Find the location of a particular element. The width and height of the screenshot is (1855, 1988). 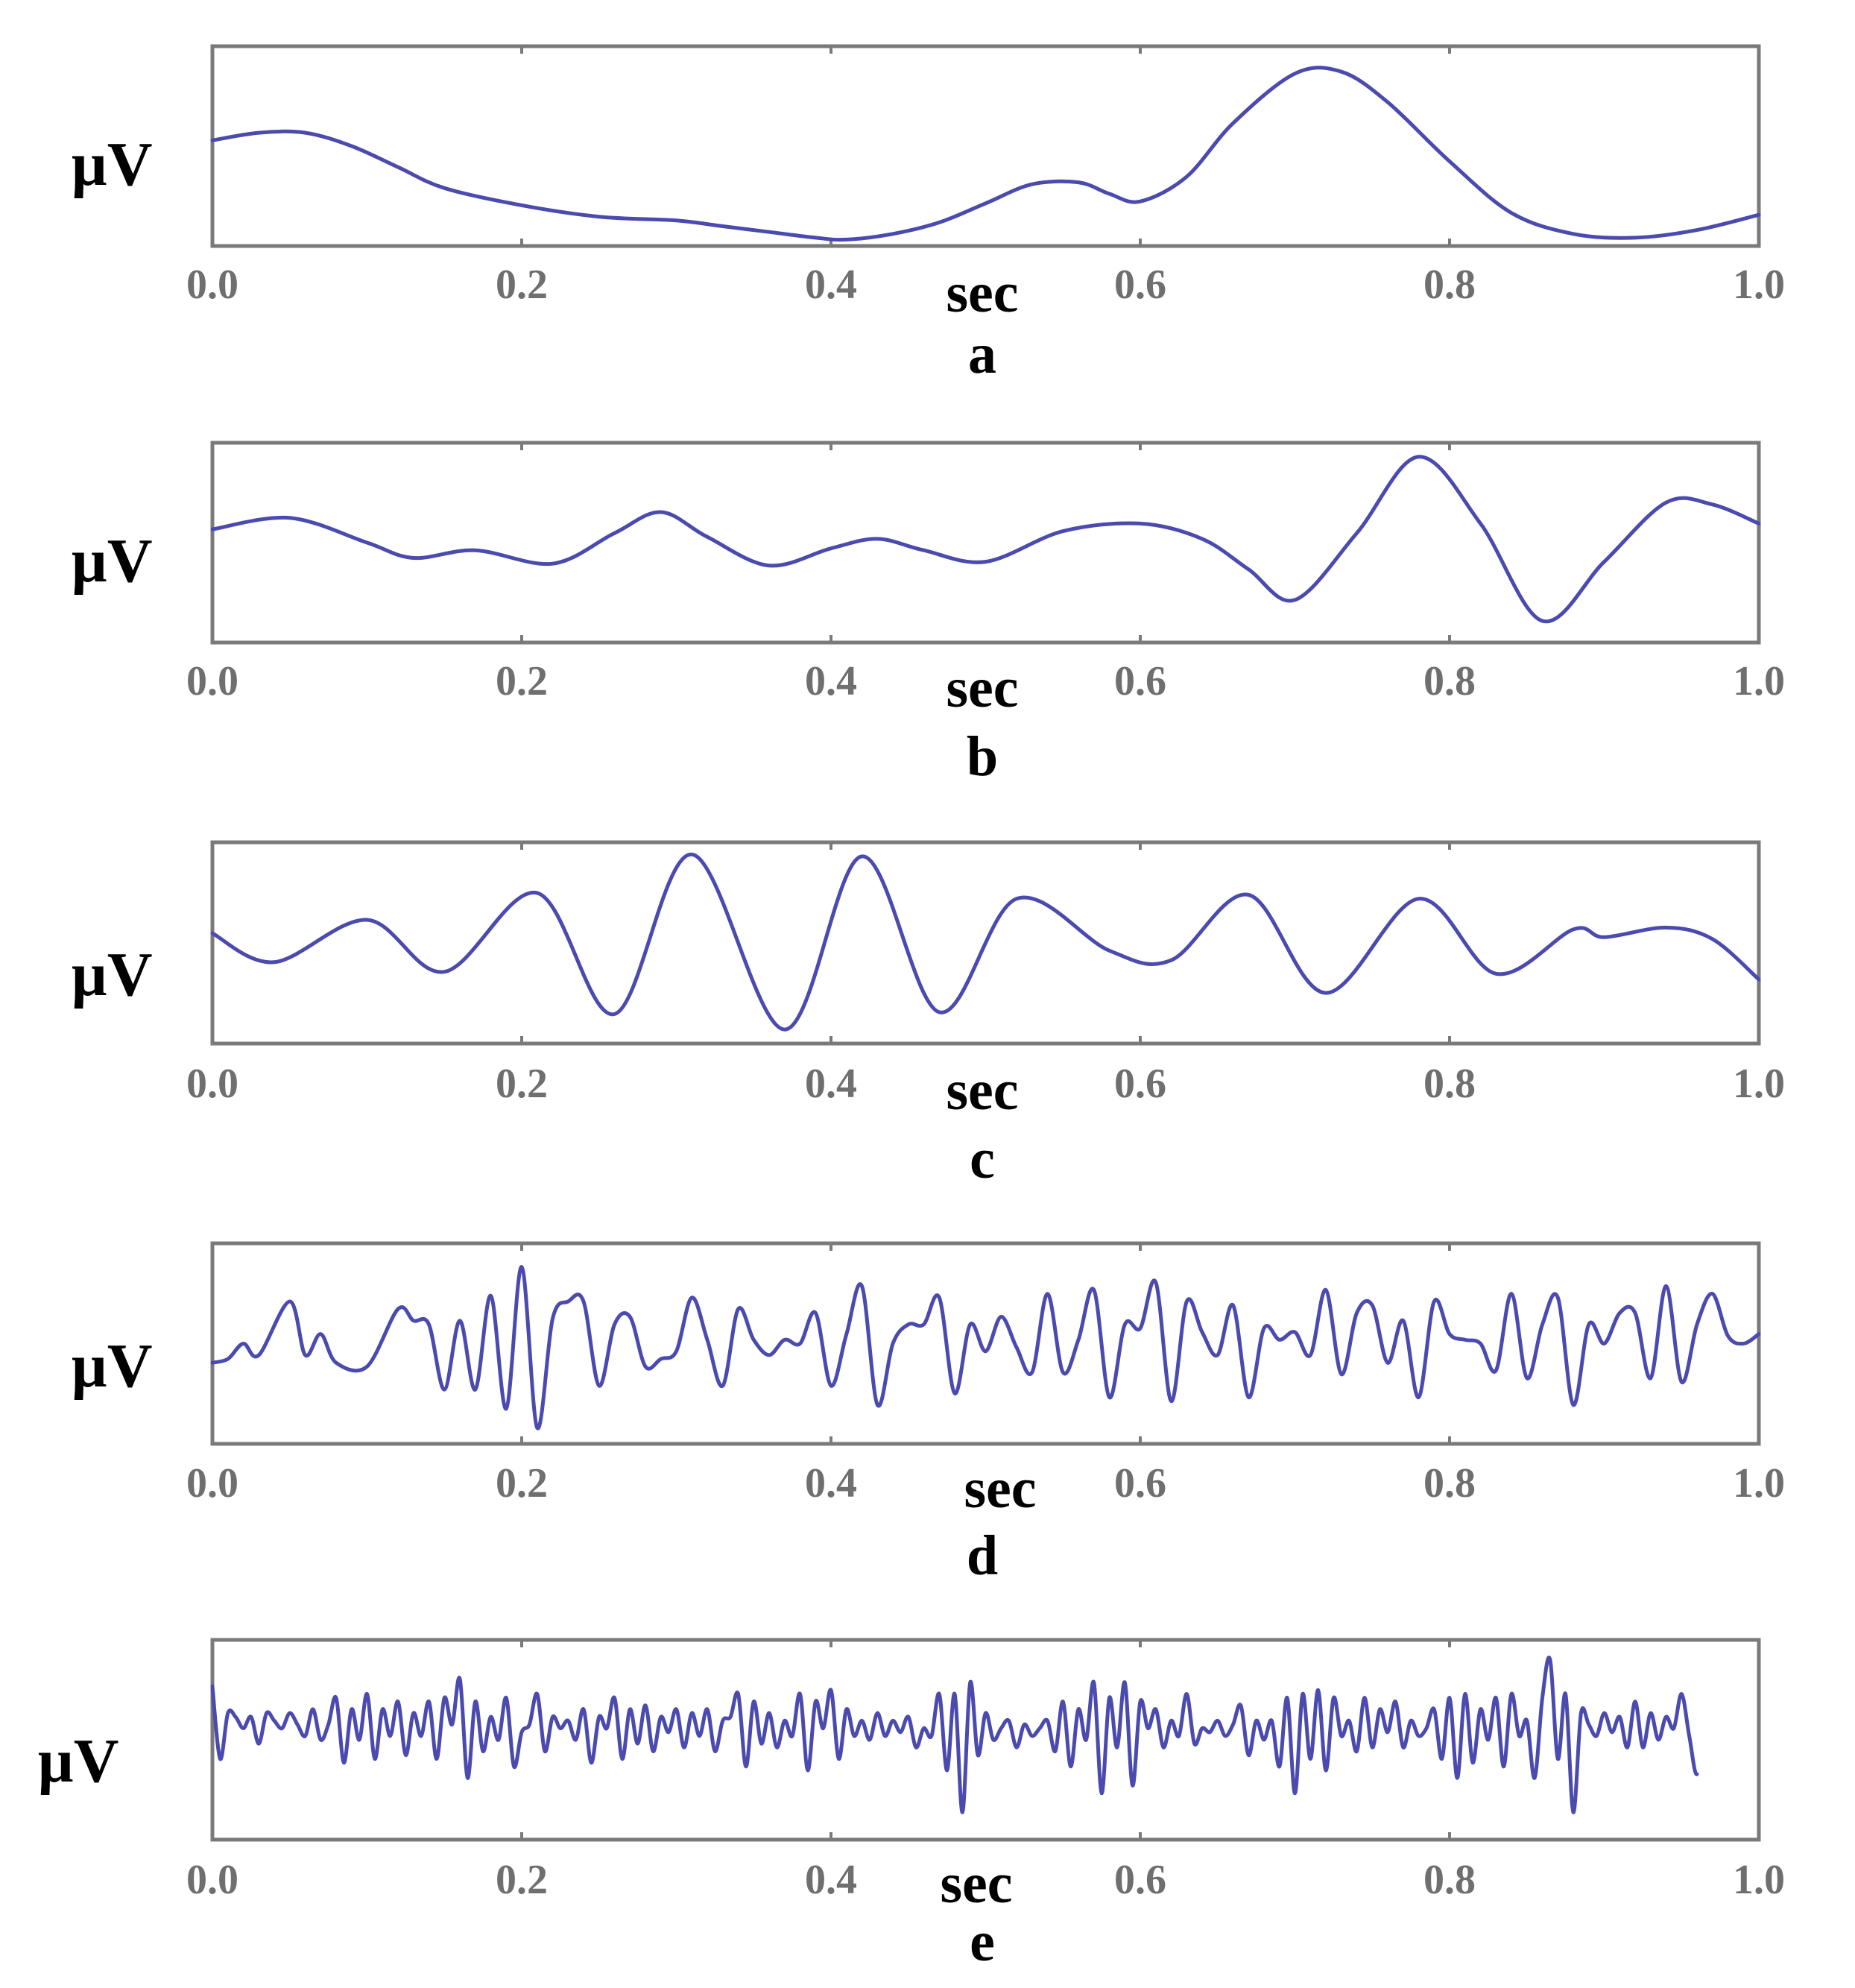

panel-label: d is located at coordinates (982, 1556).